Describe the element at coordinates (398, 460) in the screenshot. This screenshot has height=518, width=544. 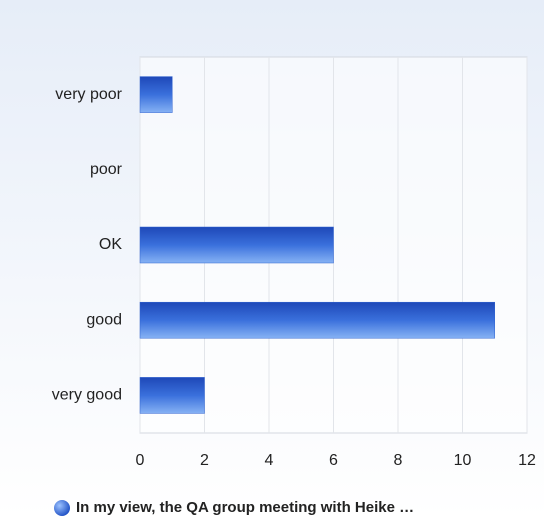
I see `x-tick-label: 8` at that location.